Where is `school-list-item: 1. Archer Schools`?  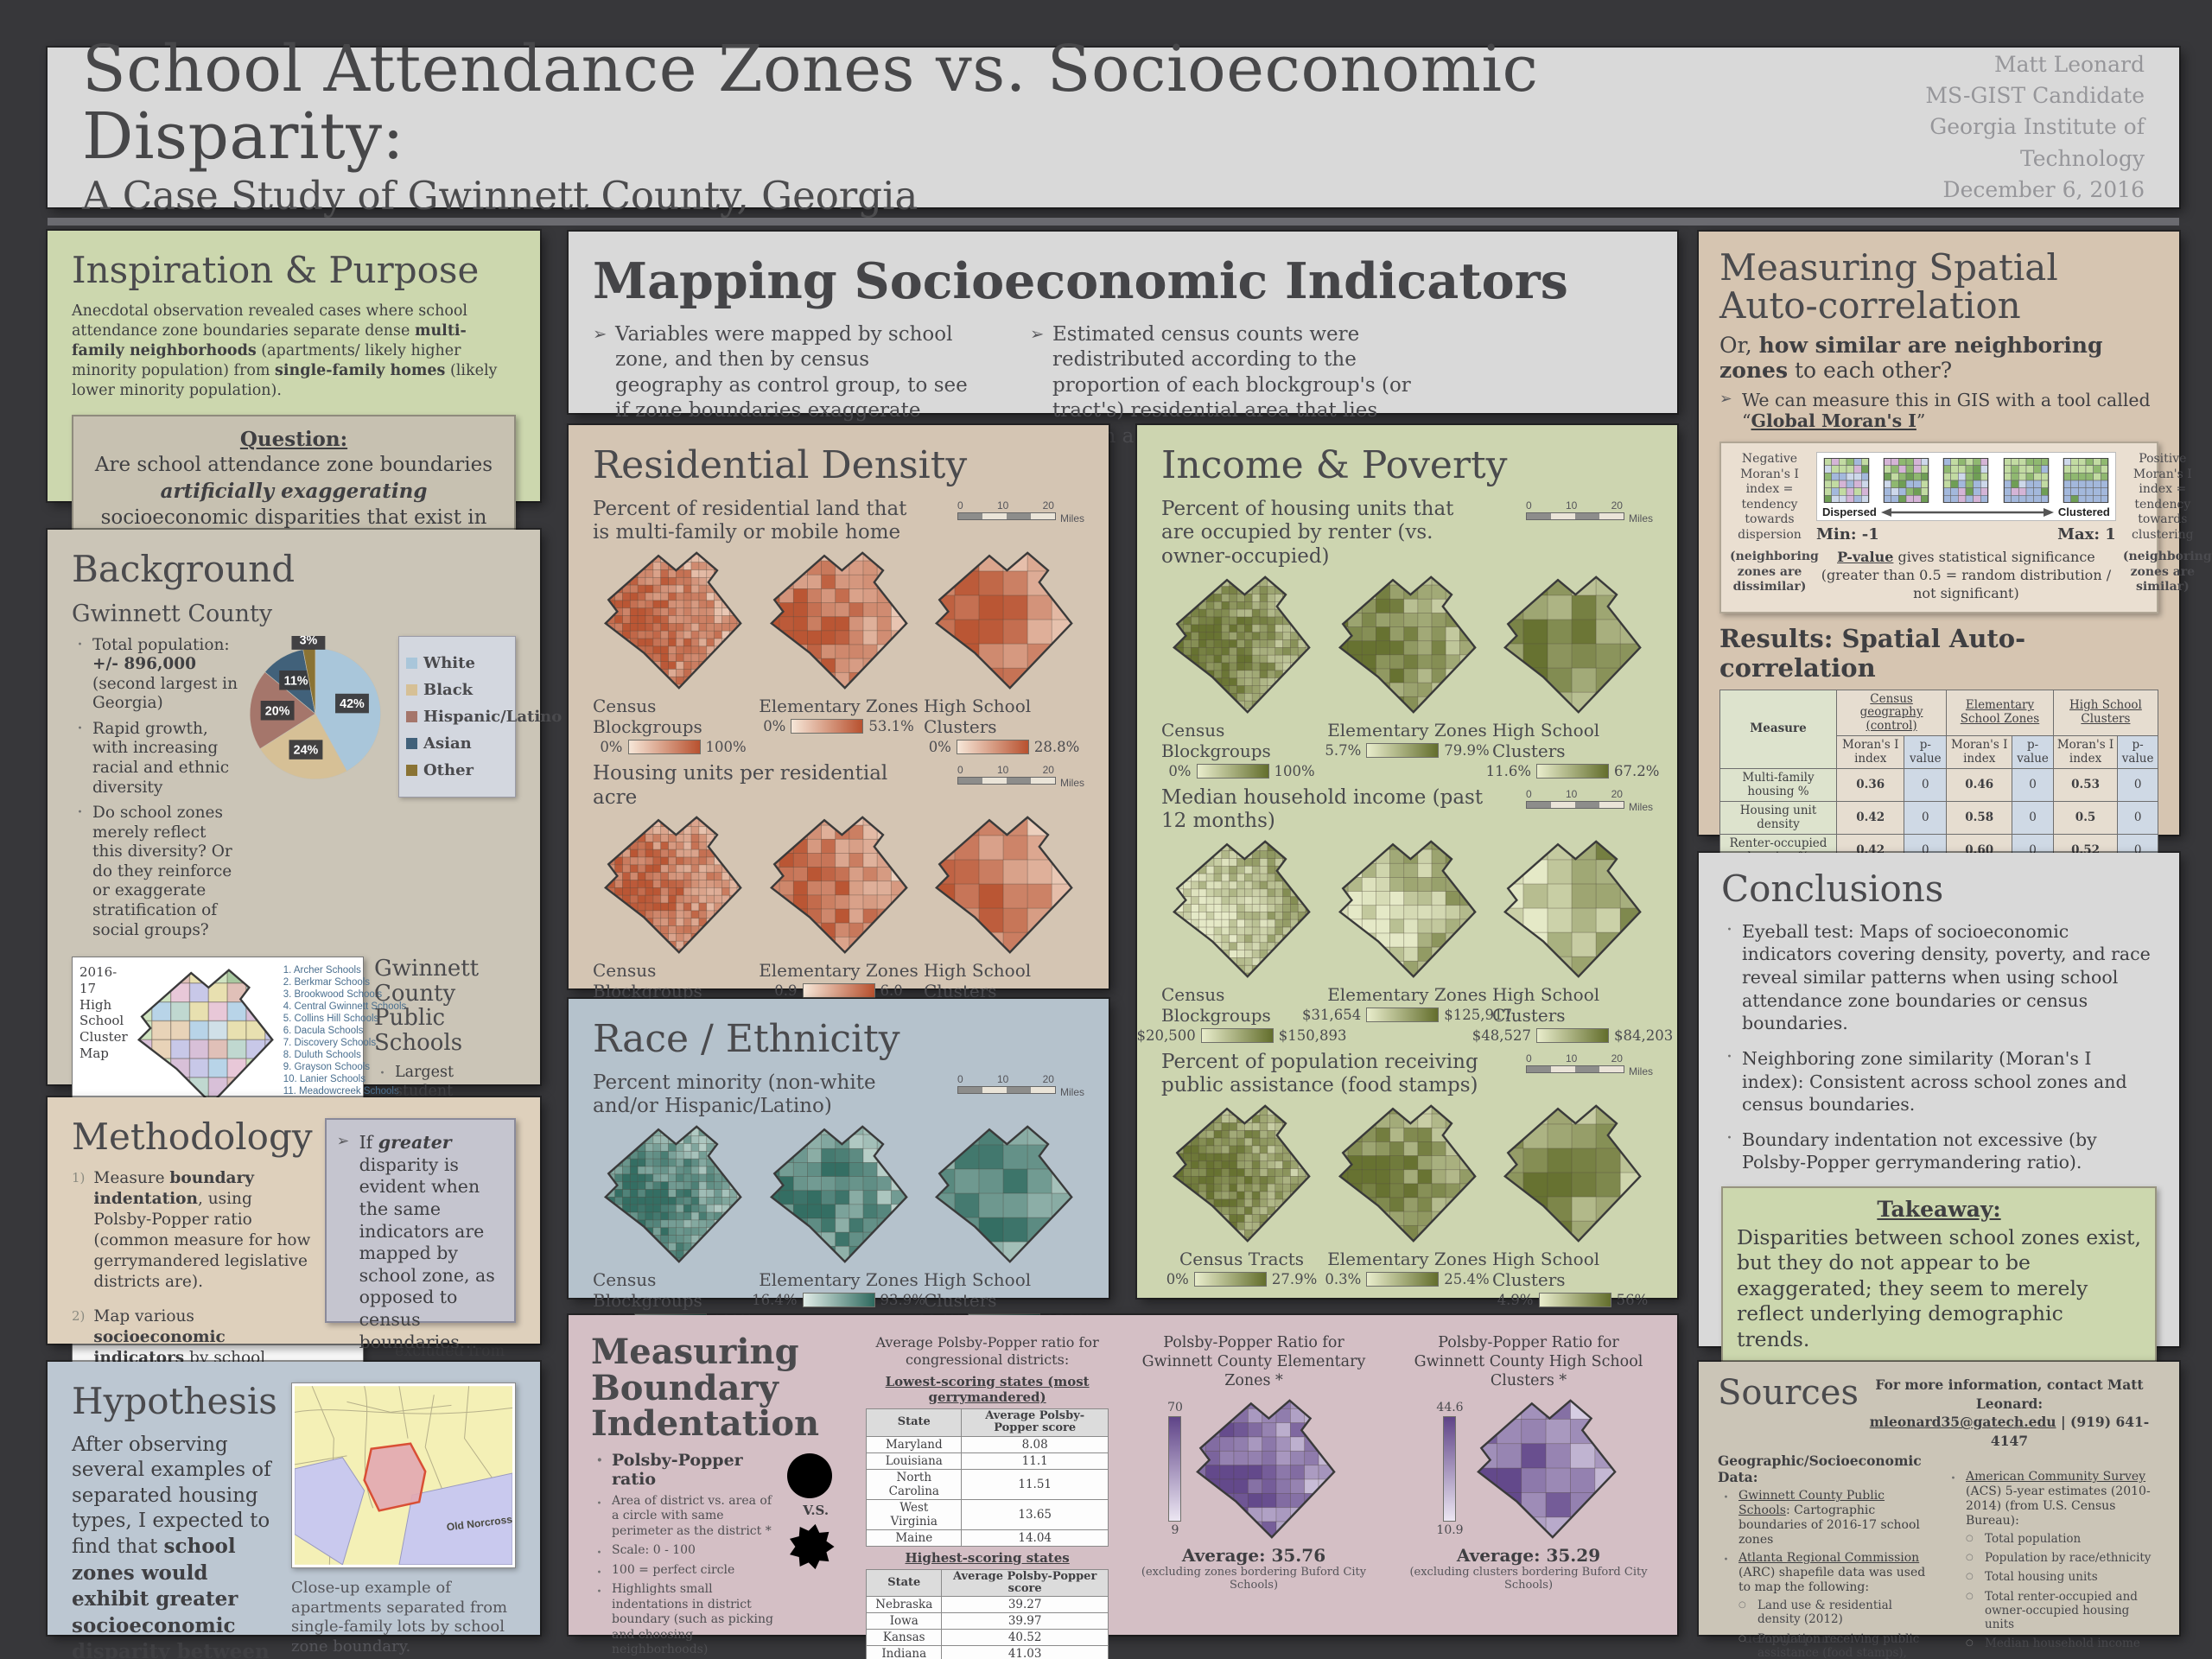
school-list-item: 1. Archer Schools is located at coordinates (322, 970).